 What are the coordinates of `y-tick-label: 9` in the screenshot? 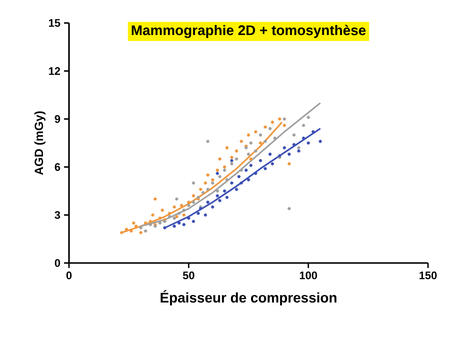 It's located at (57, 119).